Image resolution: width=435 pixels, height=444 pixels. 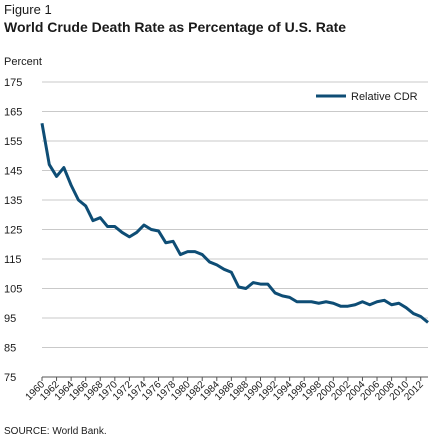 What do you see at coordinates (28, 9) in the screenshot?
I see `figure-label: Figure 1` at bounding box center [28, 9].